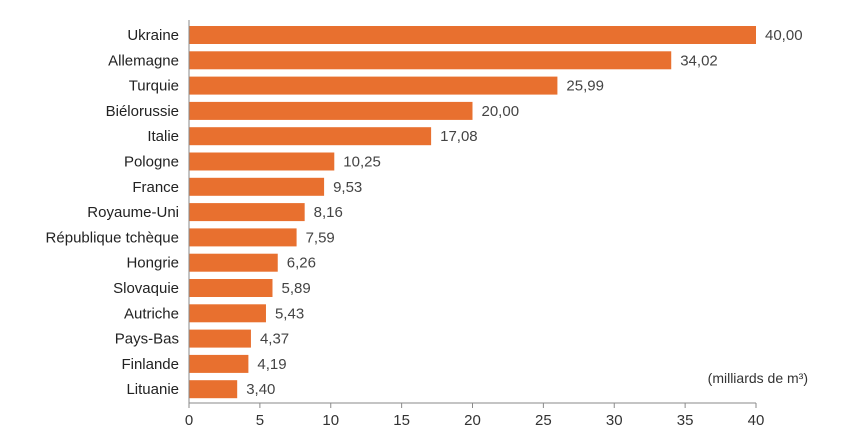  What do you see at coordinates (301, 263) in the screenshot?
I see `value-label-hongrie: 6,26` at bounding box center [301, 263].